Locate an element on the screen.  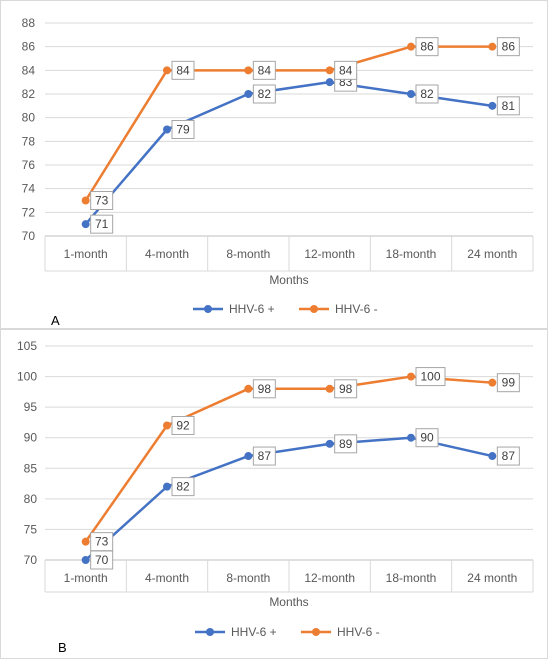
data-label-group: 73 is located at coordinates (102, 200).